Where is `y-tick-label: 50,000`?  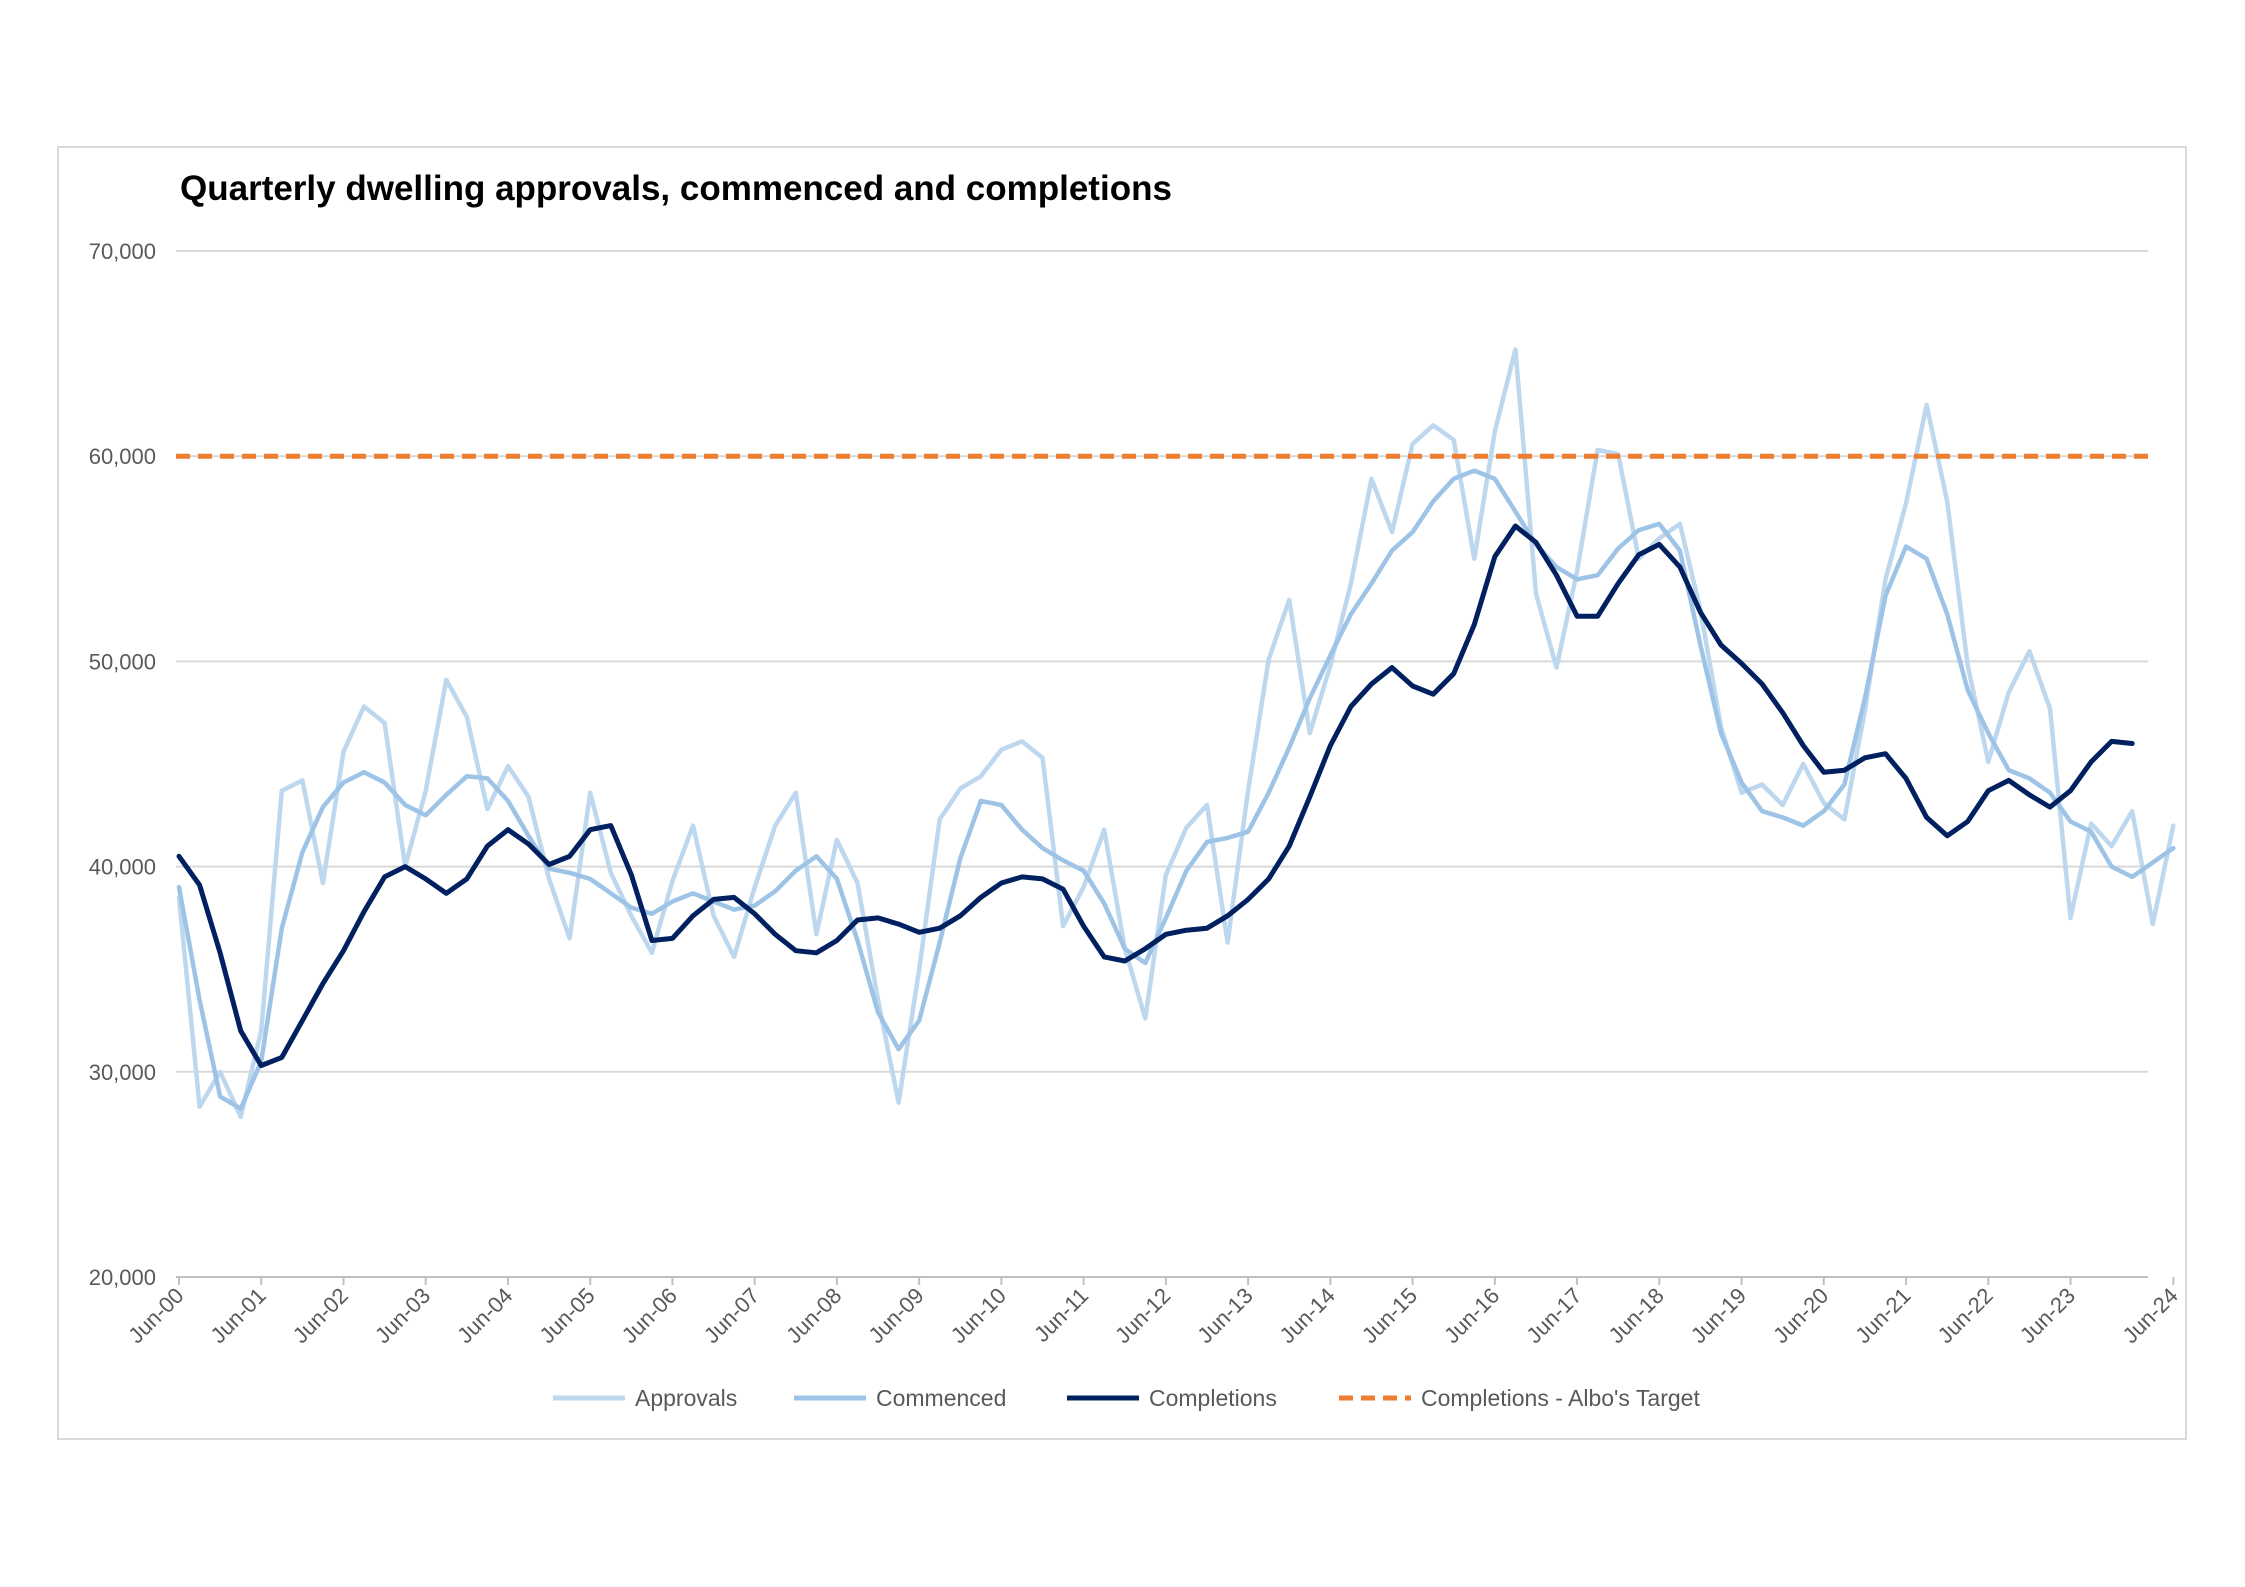 y-tick-label: 50,000 is located at coordinates (122, 661).